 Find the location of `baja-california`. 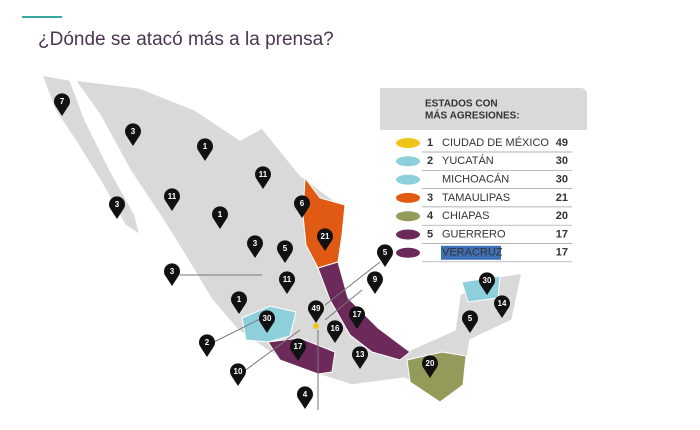

baja-california is located at coordinates (91, 155).